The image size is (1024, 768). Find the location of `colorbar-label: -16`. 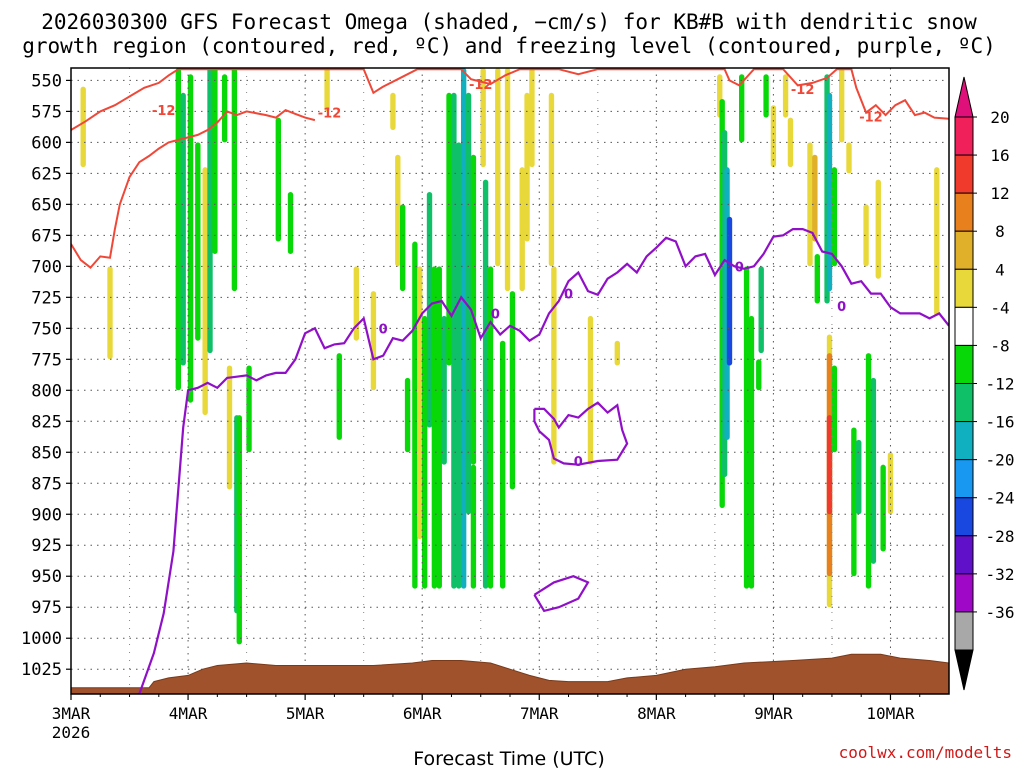

colorbar-label: -16 is located at coordinates (1000, 422).